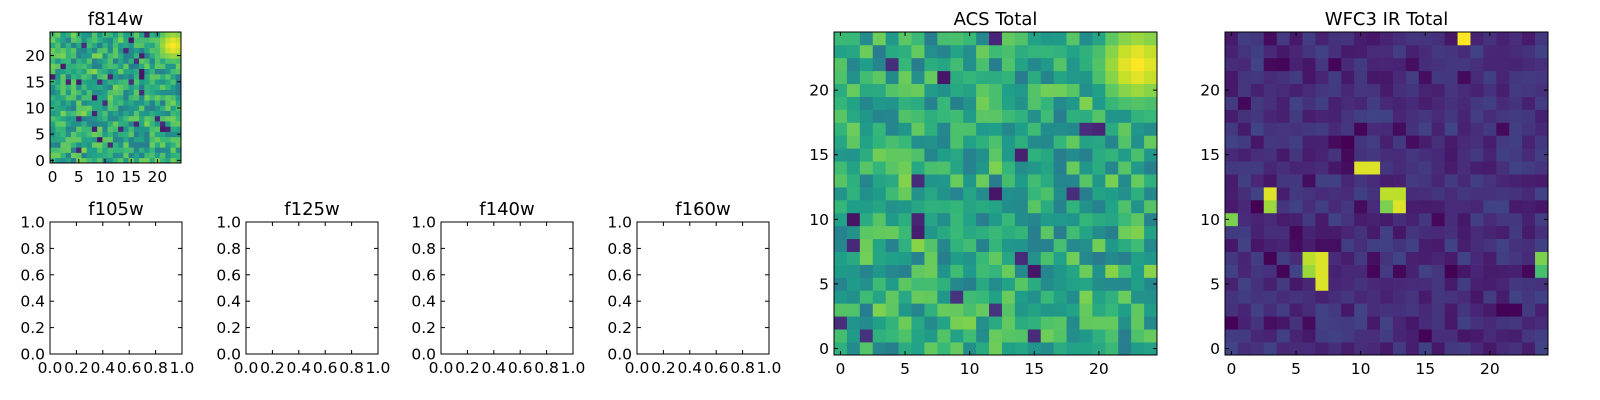 The image size is (1600, 400). Describe the element at coordinates (40, 161) in the screenshot. I see `y-tick-label: 0` at that location.